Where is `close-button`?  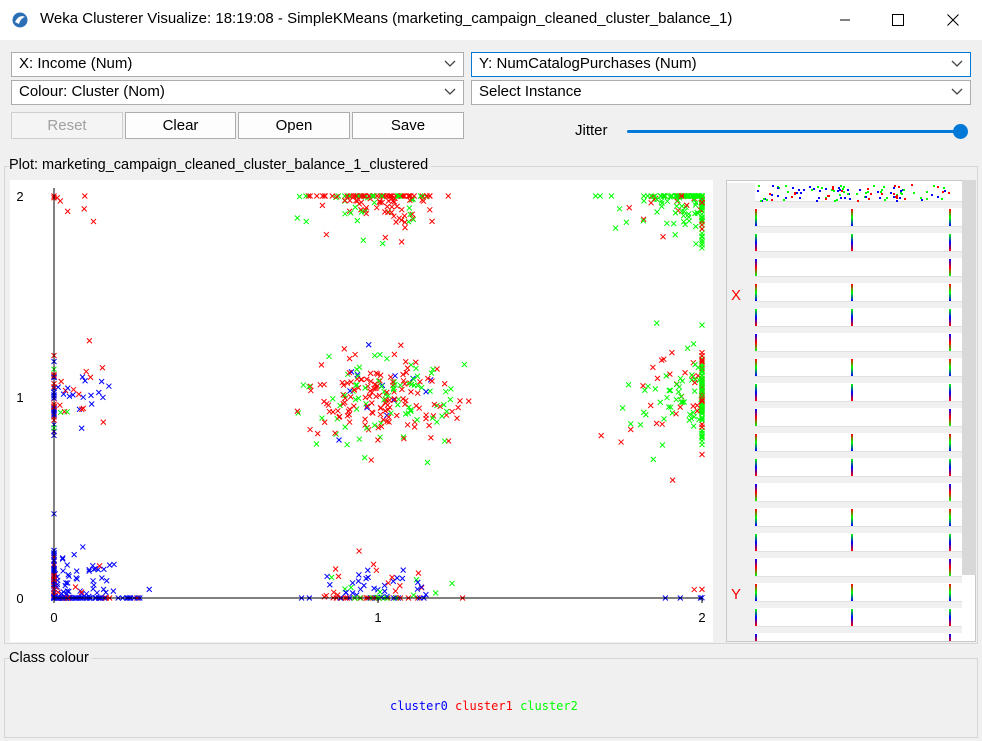
close-button is located at coordinates (953, 20).